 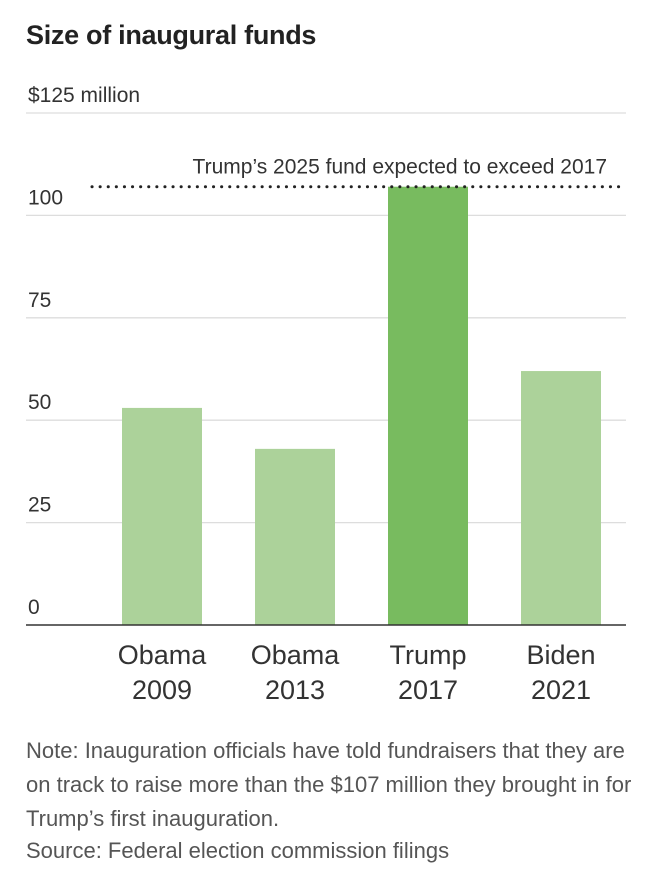 What do you see at coordinates (296, 655) in the screenshot?
I see `x-label-1-line1: Obama` at bounding box center [296, 655].